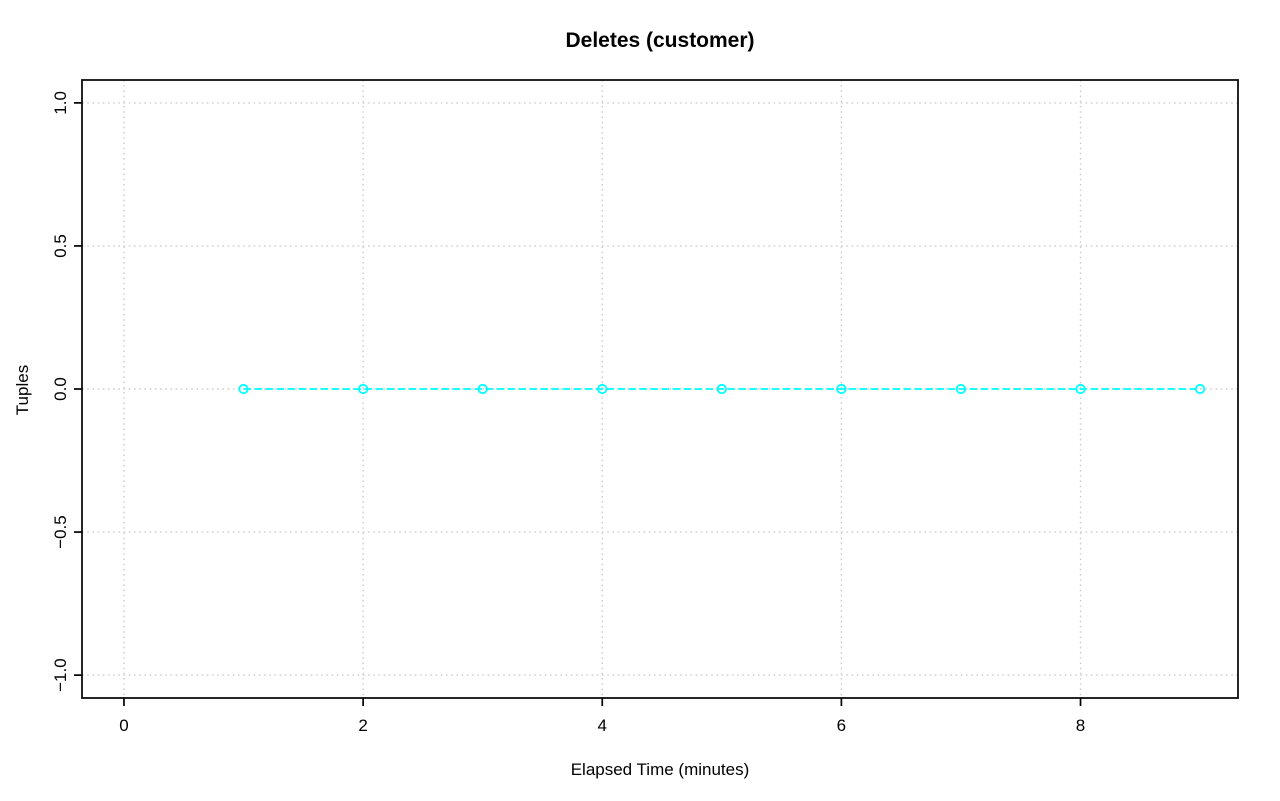 The width and height of the screenshot is (1280, 801). I want to click on y-tick-label: 0.0, so click(60, 389).